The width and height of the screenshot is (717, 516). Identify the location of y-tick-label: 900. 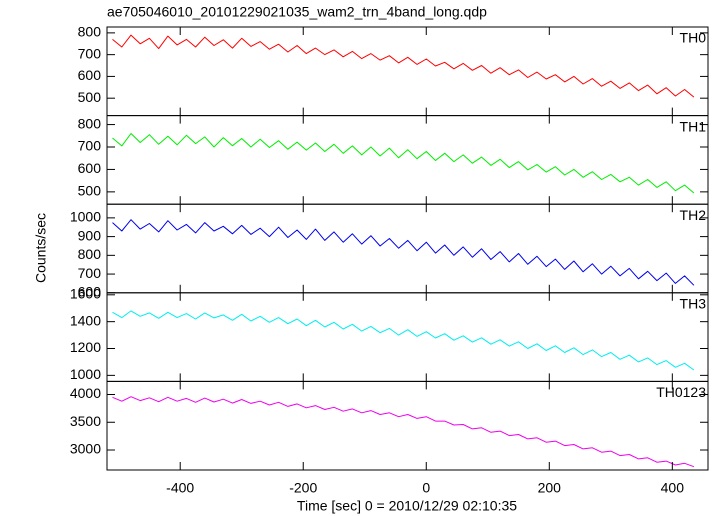
(90, 235).